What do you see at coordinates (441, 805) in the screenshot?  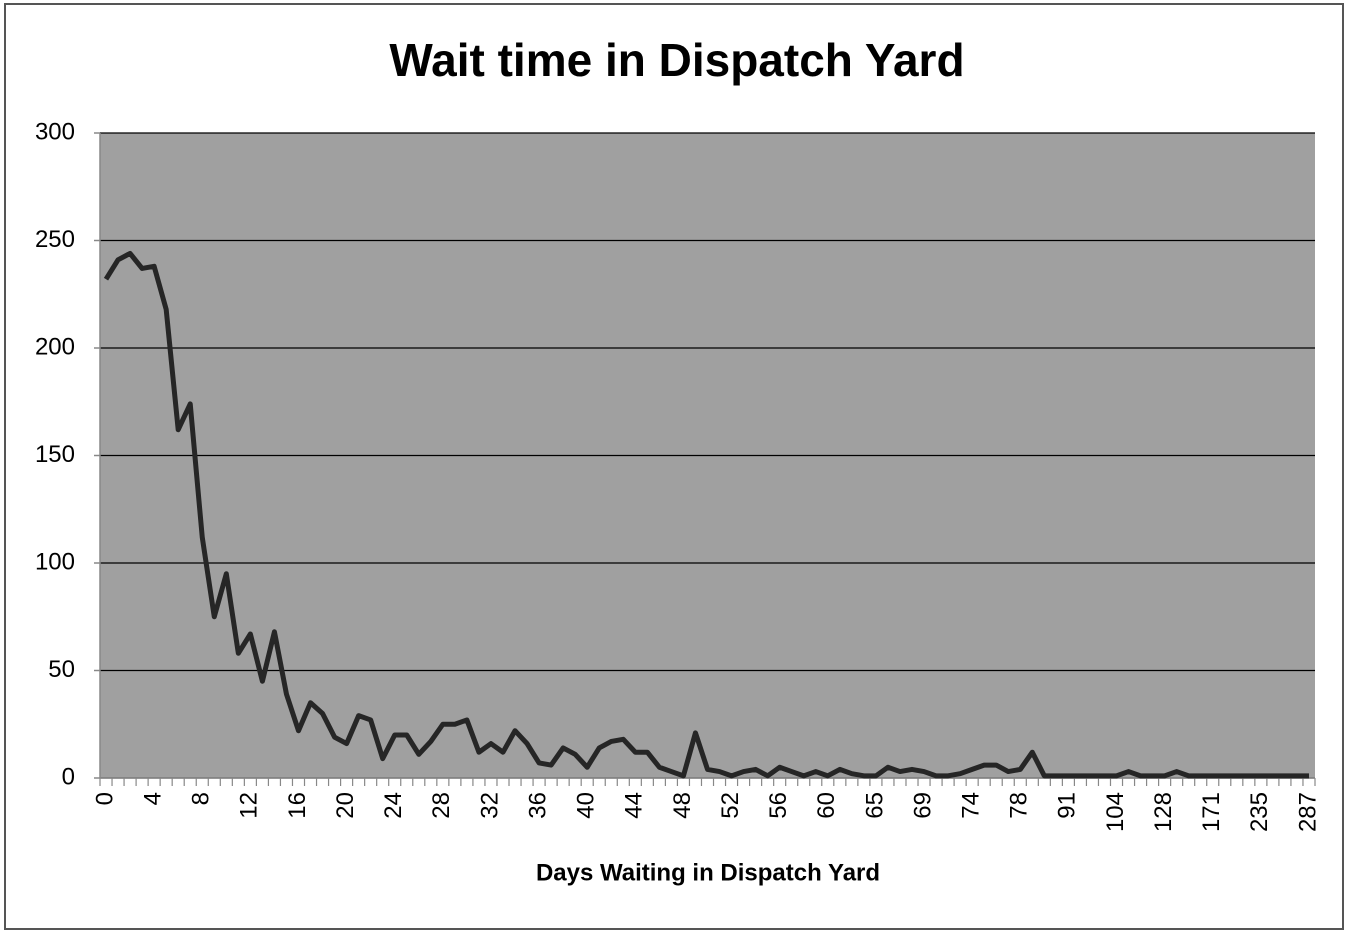 I see `x-tick-label: 28` at bounding box center [441, 805].